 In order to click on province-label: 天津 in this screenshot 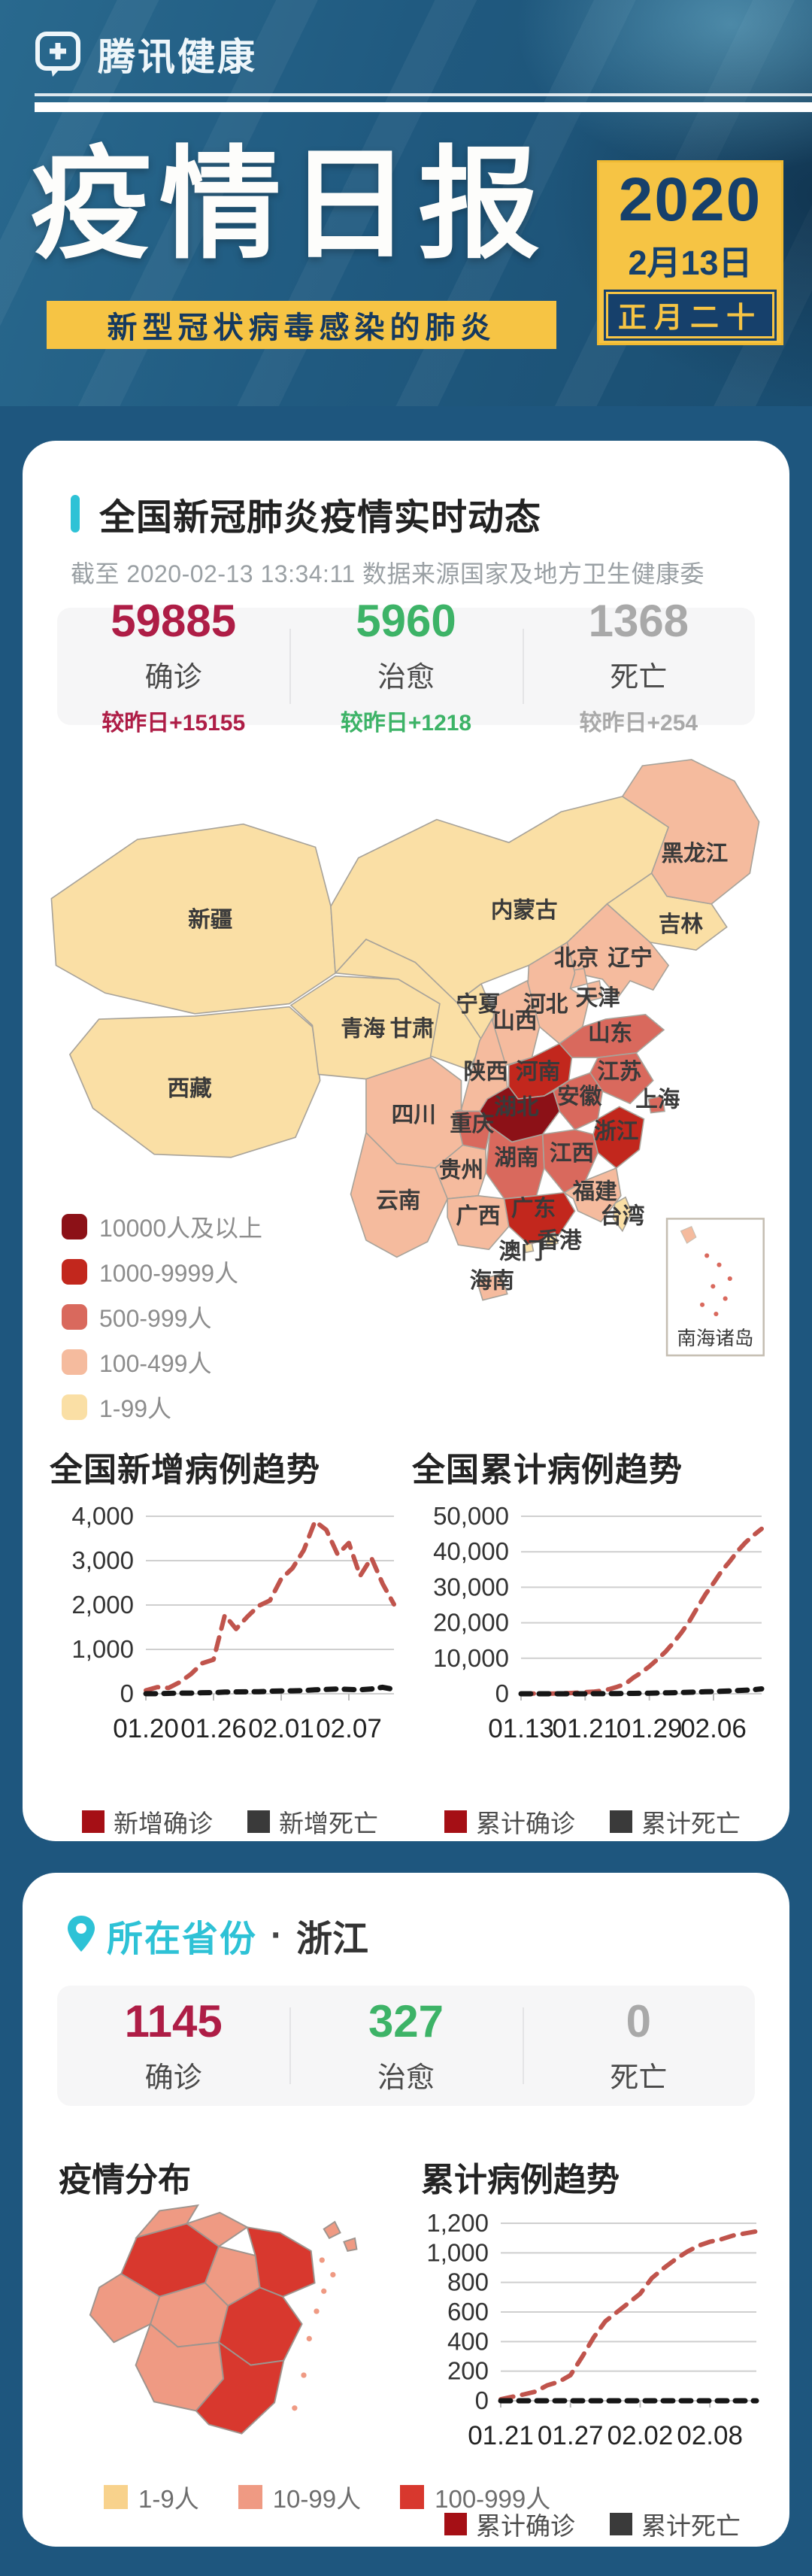, I will do `click(598, 998)`.